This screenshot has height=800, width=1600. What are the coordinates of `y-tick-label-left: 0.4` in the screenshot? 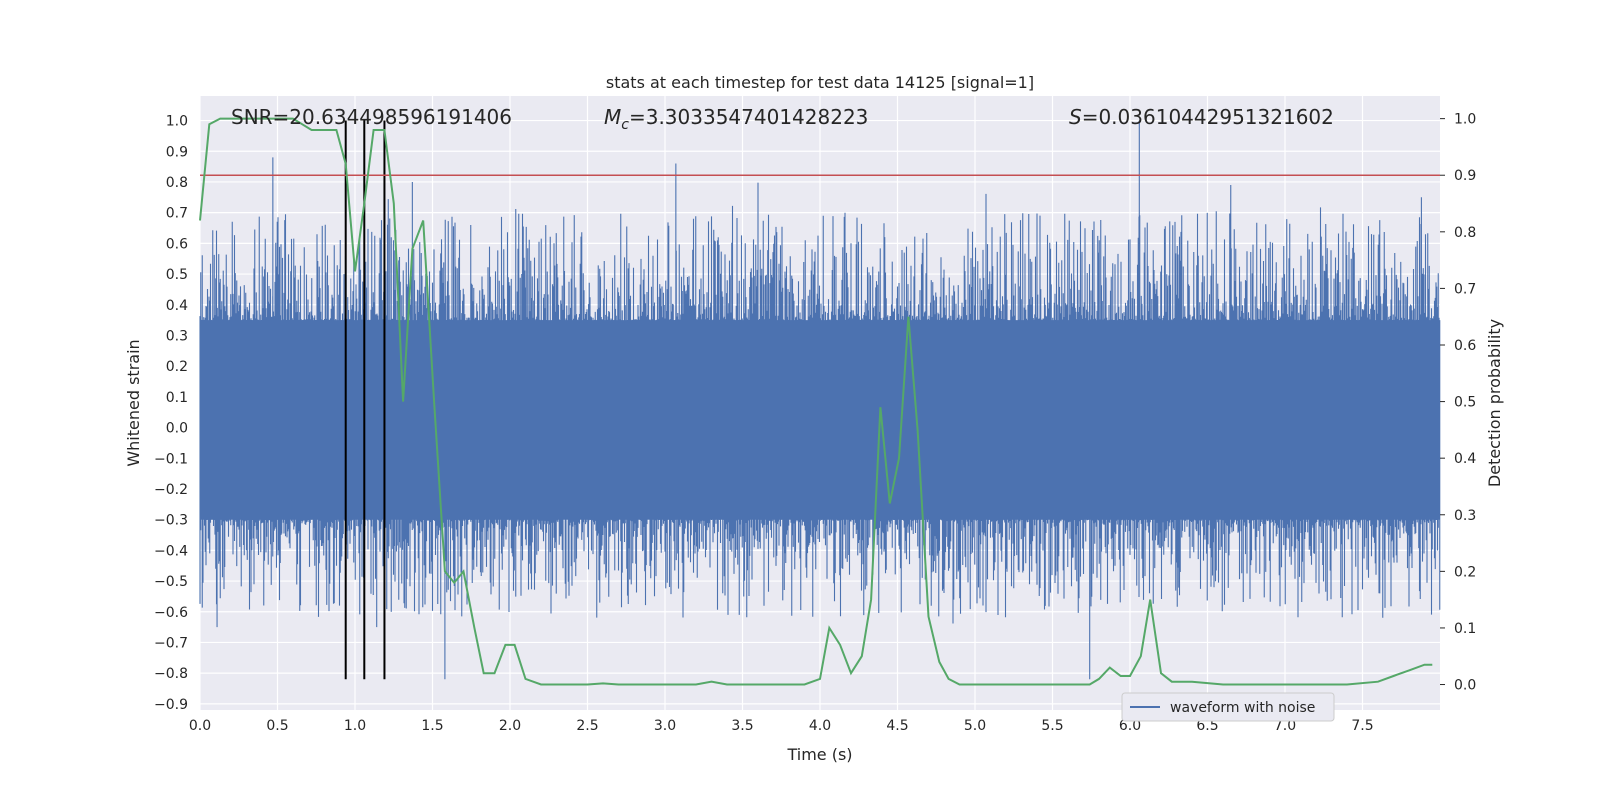 It's located at (177, 306).